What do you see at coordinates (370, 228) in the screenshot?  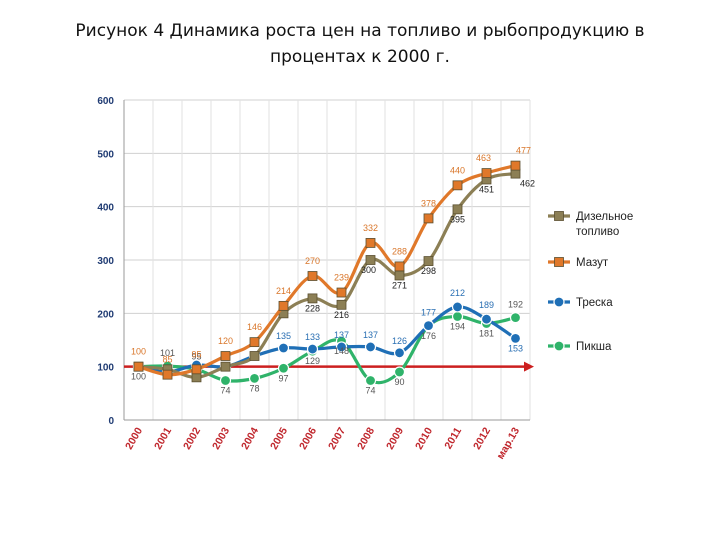 I see `series-1-data-label-8: 332` at bounding box center [370, 228].